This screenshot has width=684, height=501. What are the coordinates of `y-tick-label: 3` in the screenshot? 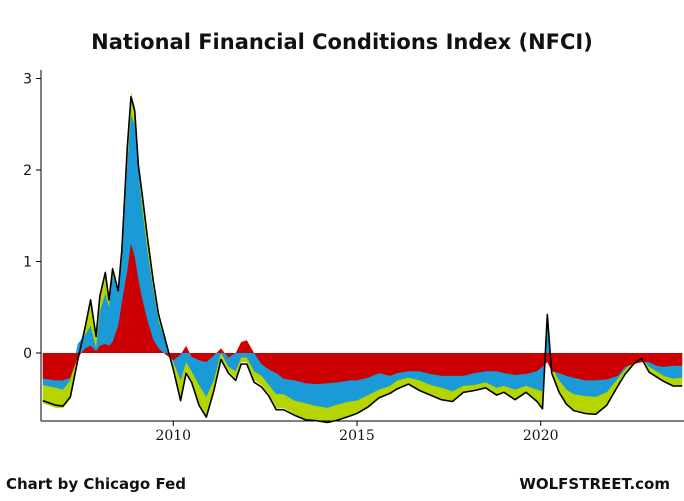 It's located at (27, 80).